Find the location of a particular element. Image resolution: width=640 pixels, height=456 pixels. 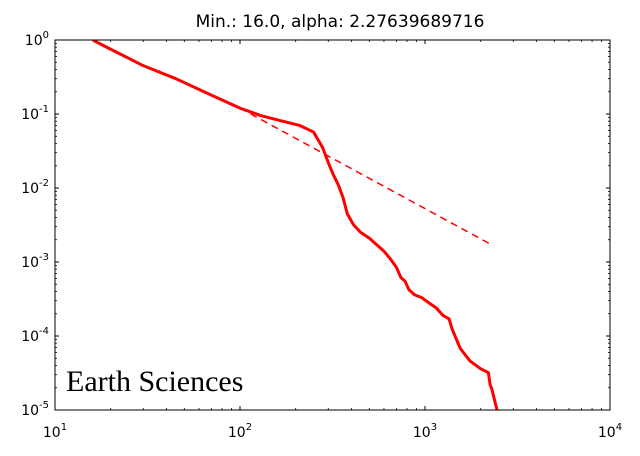

x-tick-label: 10² is located at coordinates (240, 431).